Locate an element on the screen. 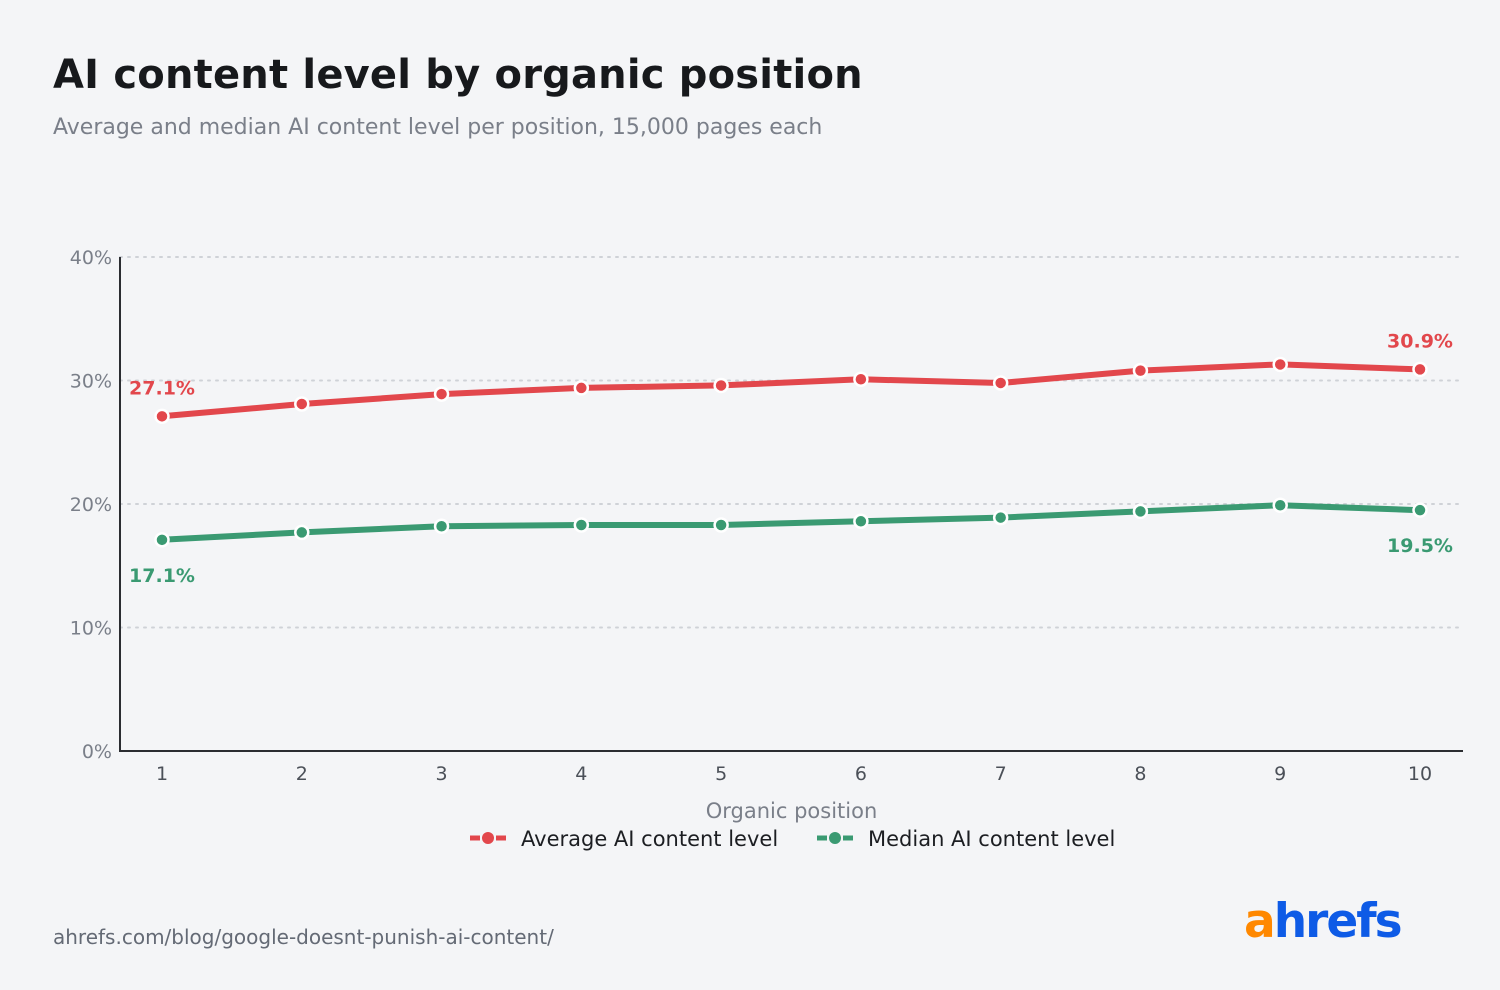 The image size is (1500, 990). x-tick-label: 8 is located at coordinates (1140, 774).